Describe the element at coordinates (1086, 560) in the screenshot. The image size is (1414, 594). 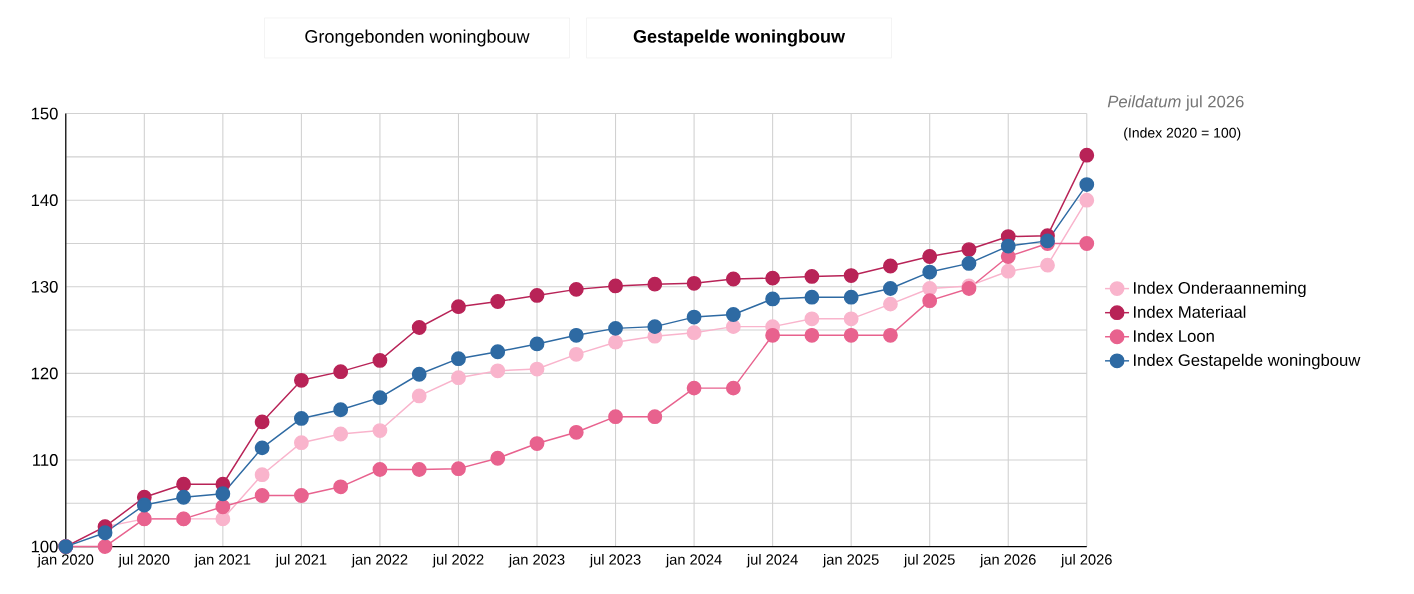
I see `x-tick-label: jul 2026` at that location.